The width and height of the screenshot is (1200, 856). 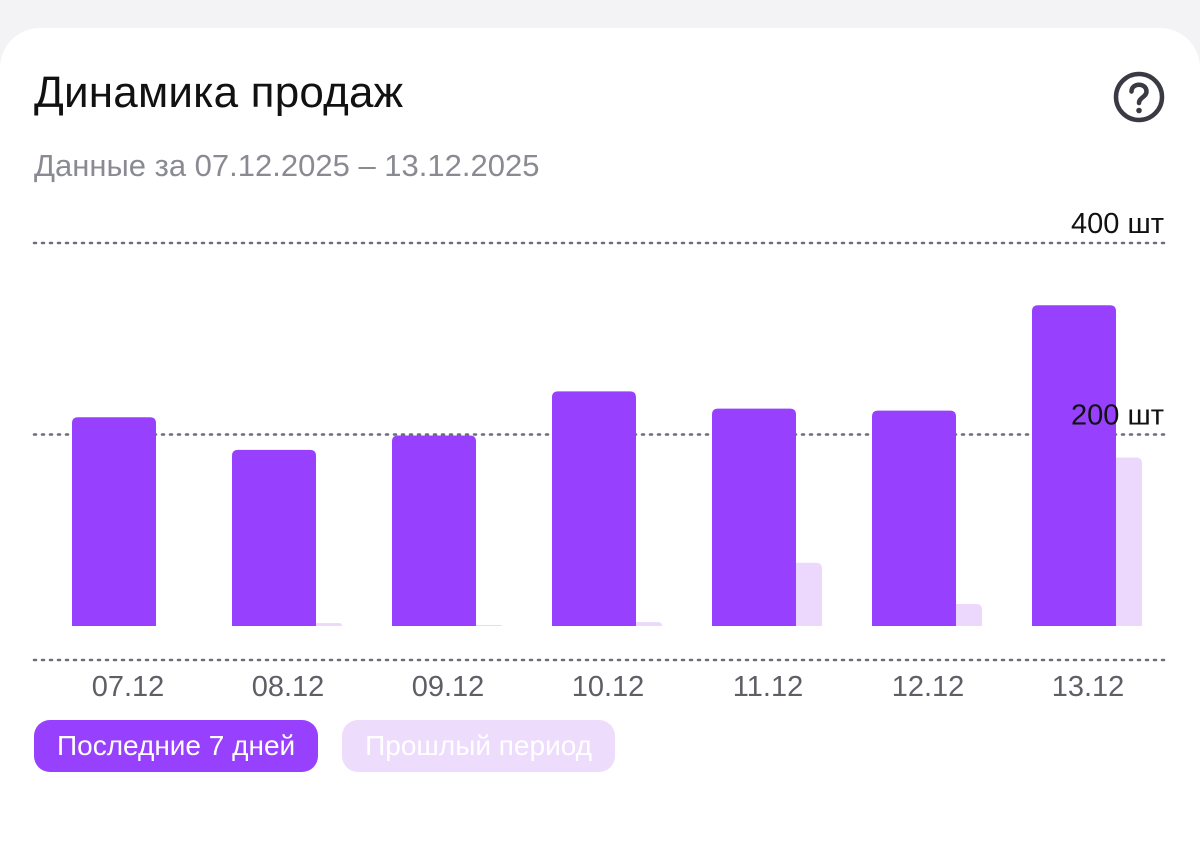 What do you see at coordinates (114, 521) in the screenshot?
I see `bar-current-07.12` at bounding box center [114, 521].